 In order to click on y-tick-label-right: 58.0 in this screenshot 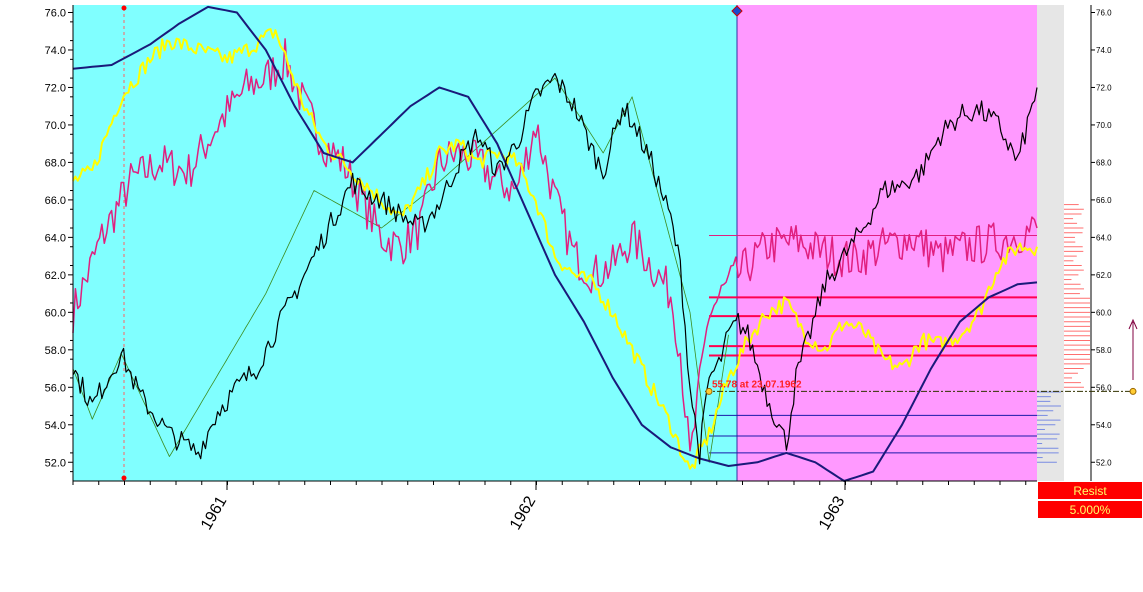, I will do `click(1104, 350)`.